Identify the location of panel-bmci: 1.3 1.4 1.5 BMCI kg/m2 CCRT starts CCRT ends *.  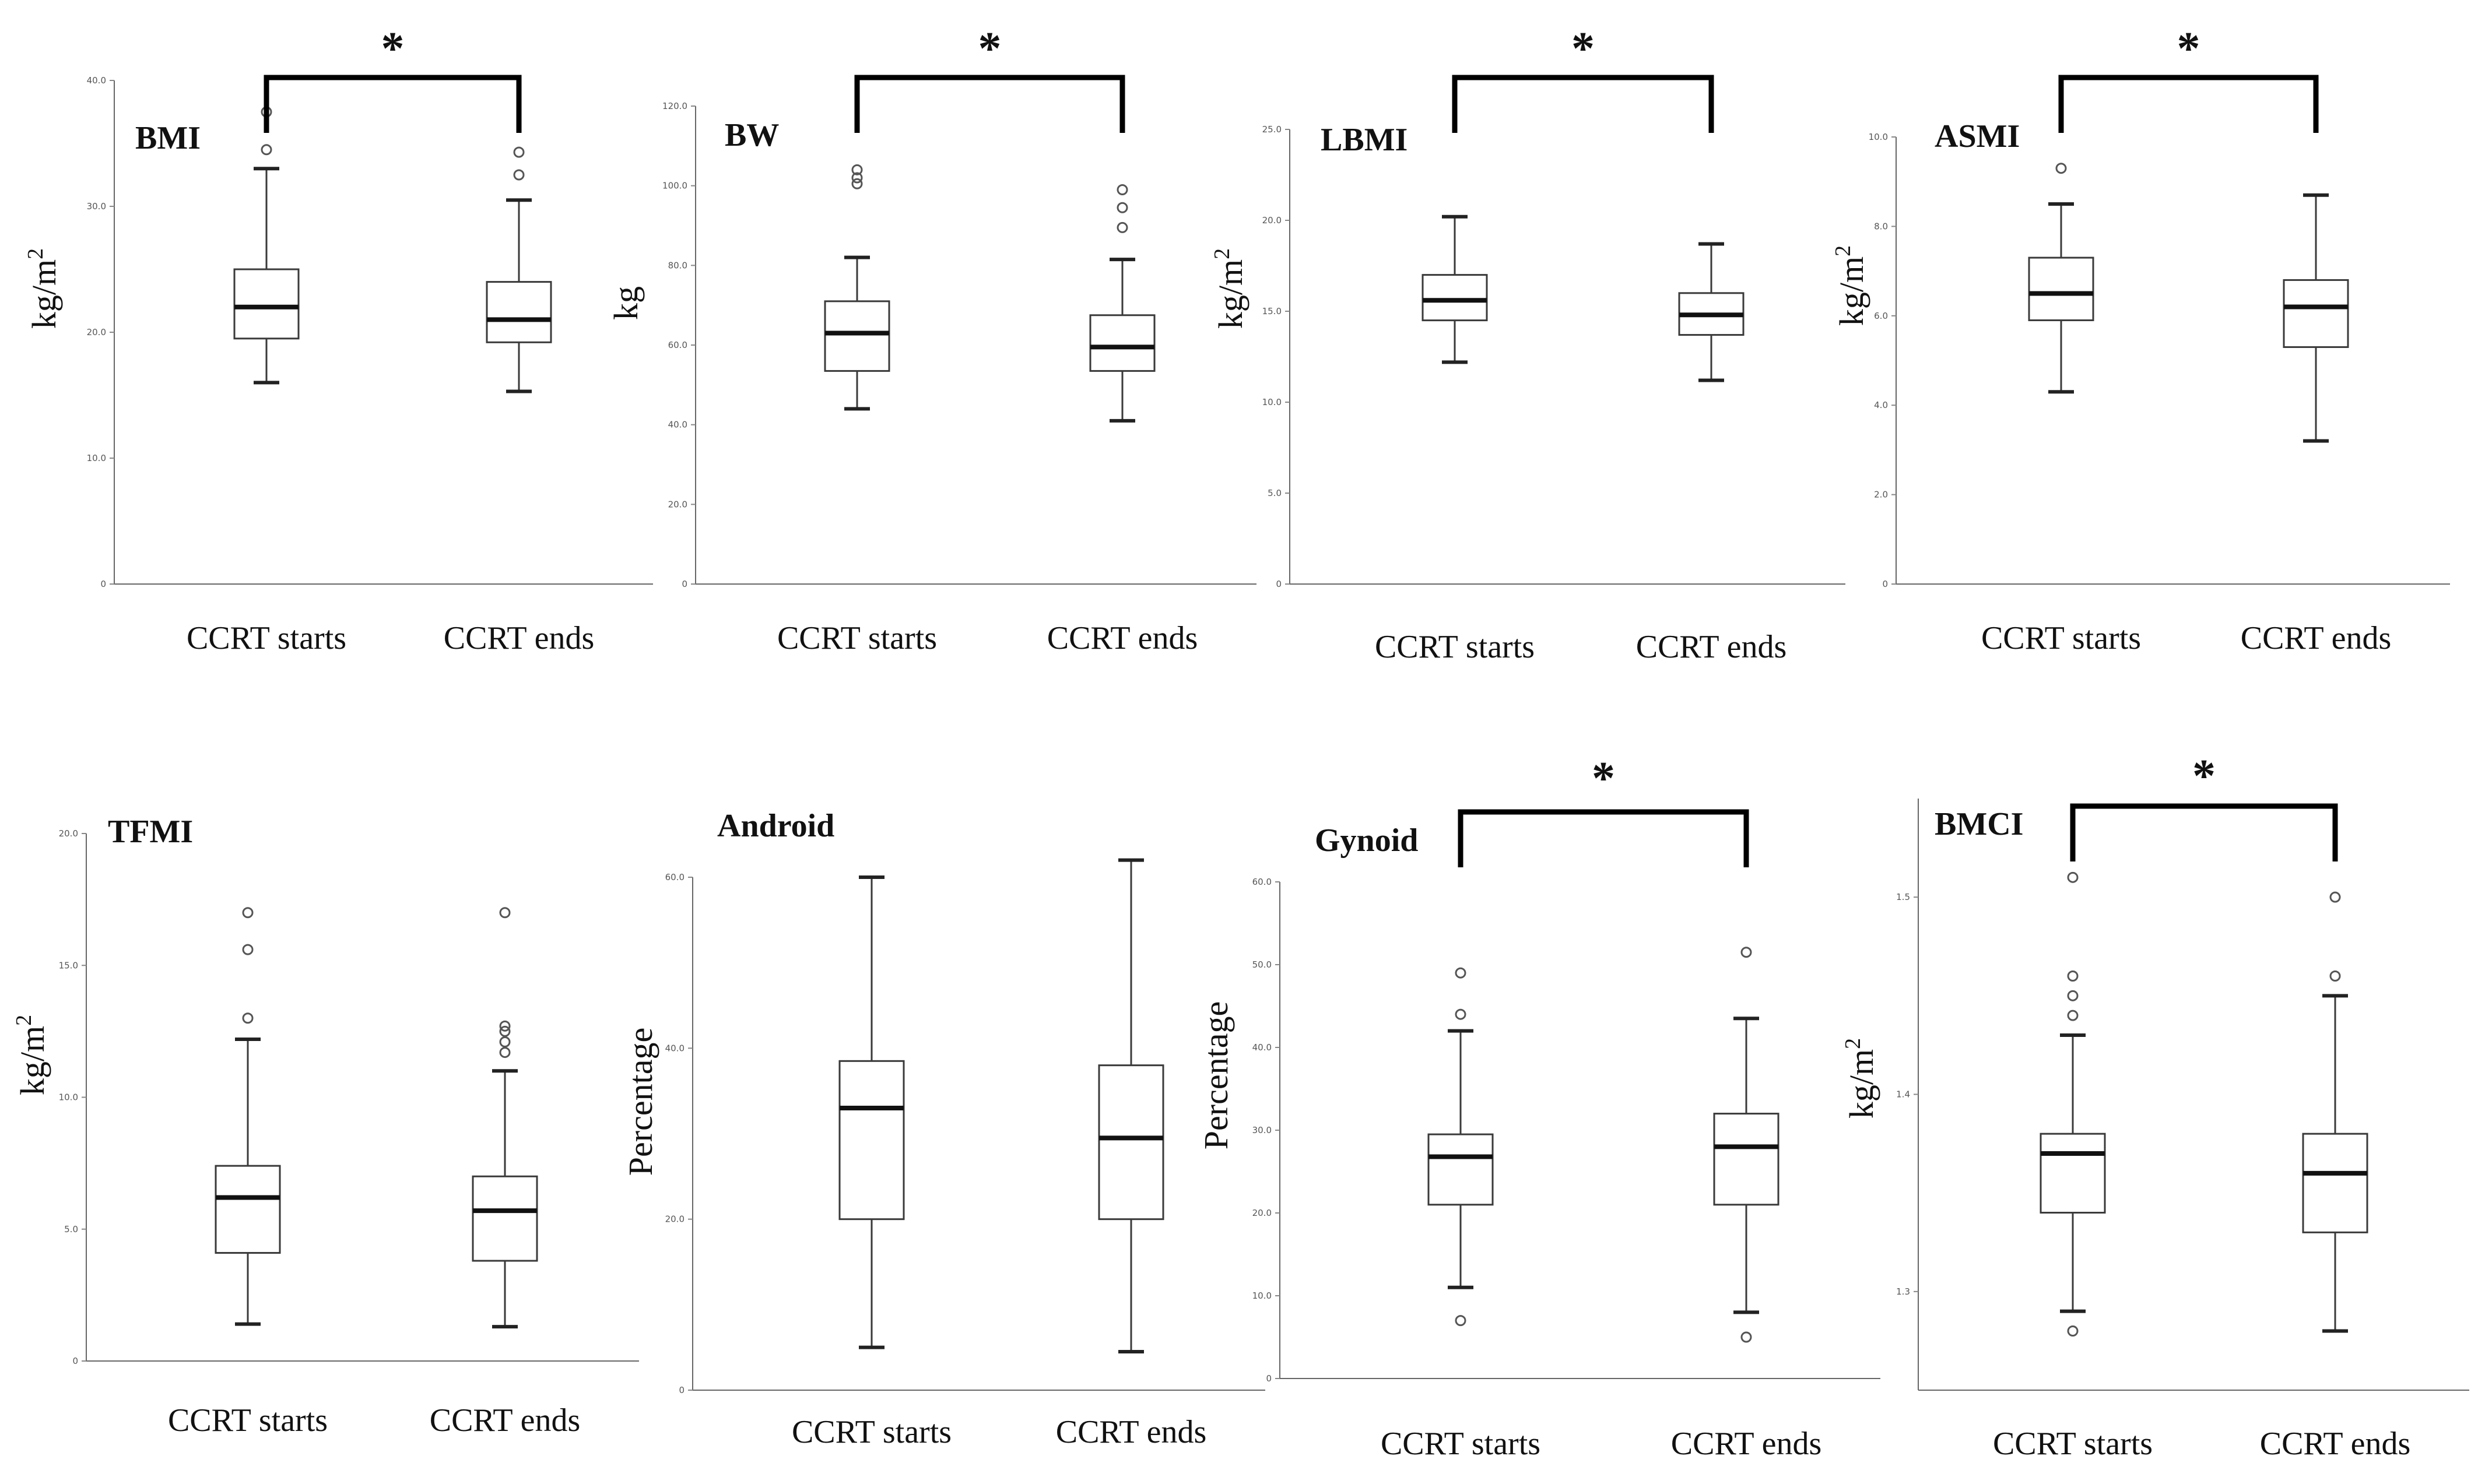
(2155, 1107).